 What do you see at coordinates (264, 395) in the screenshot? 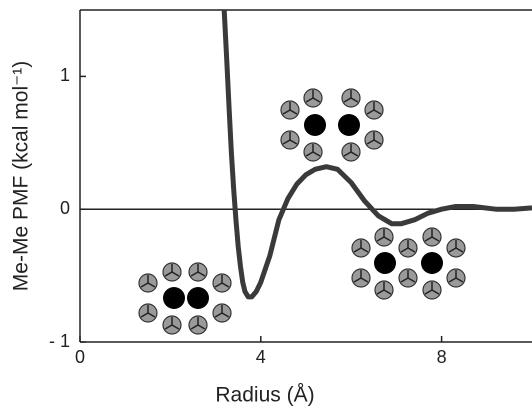
I see `x-axis-label: Radius (Å)` at bounding box center [264, 395].